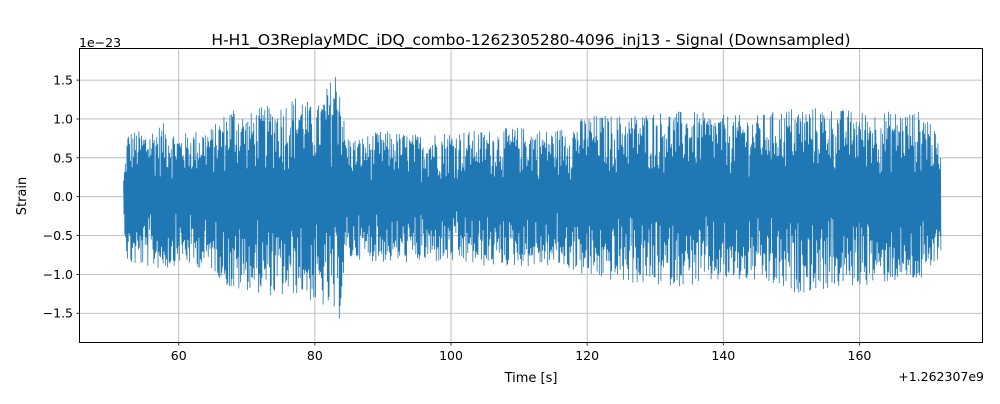 Image resolution: width=1000 pixels, height=404 pixels. What do you see at coordinates (22, 196) in the screenshot?
I see `y-axis-label: Strain` at bounding box center [22, 196].